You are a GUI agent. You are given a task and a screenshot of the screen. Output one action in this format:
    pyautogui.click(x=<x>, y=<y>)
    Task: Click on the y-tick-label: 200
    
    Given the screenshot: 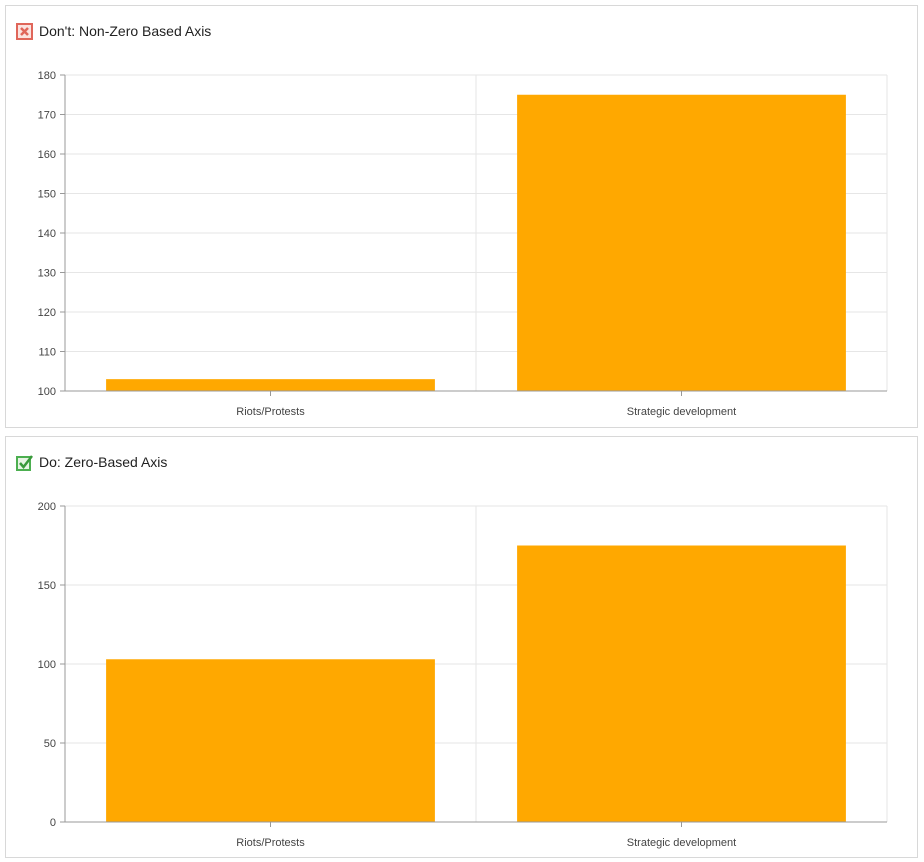 What is the action you would take?
    pyautogui.click(x=47, y=507)
    